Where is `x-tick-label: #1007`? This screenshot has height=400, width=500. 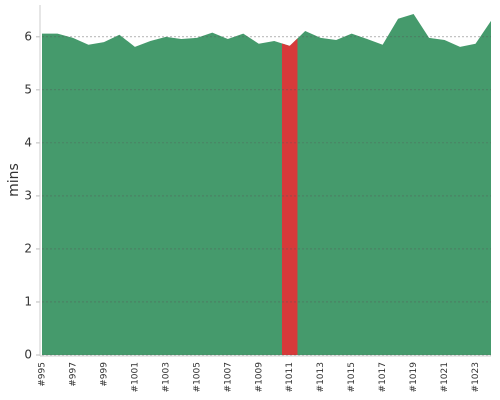 x-tick-label: #1007 is located at coordinates (228, 377).